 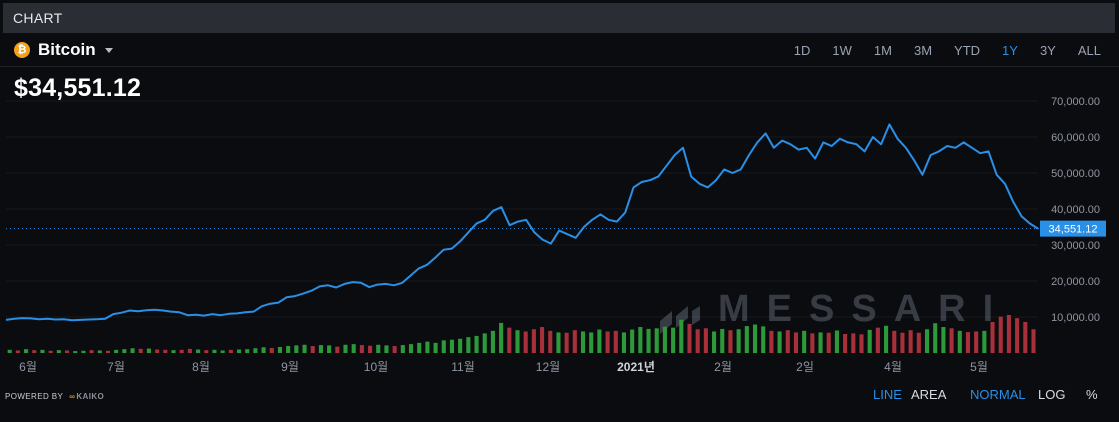 I want to click on current-price-badge-label: 34,551.12, so click(x=1073, y=230).